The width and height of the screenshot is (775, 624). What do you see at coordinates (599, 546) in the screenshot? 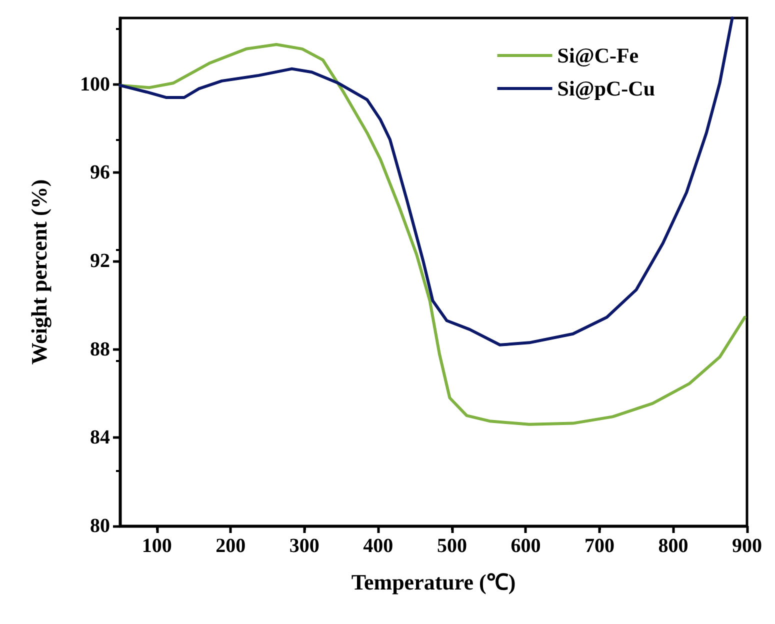
I see `x-tick-label: 700` at bounding box center [599, 546].